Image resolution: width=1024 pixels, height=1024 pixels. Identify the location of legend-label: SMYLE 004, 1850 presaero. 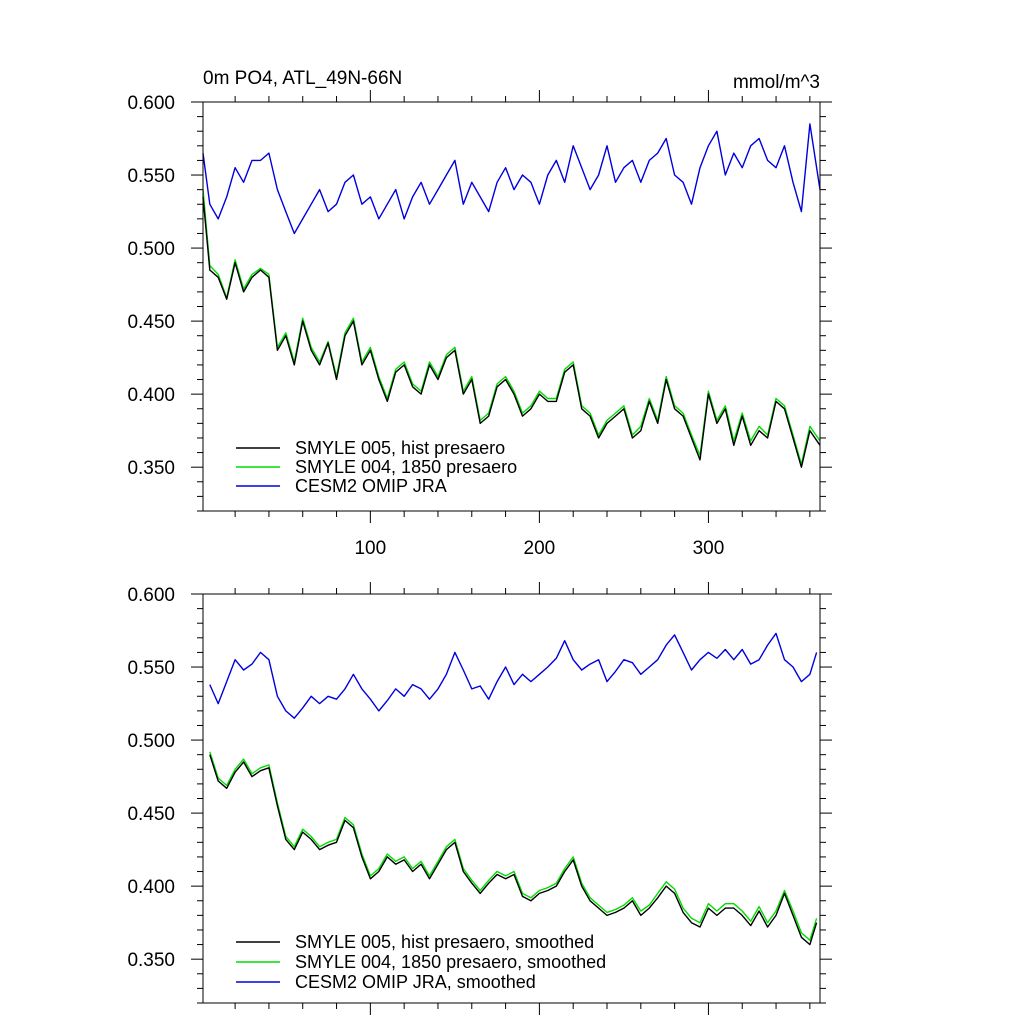
(406, 467).